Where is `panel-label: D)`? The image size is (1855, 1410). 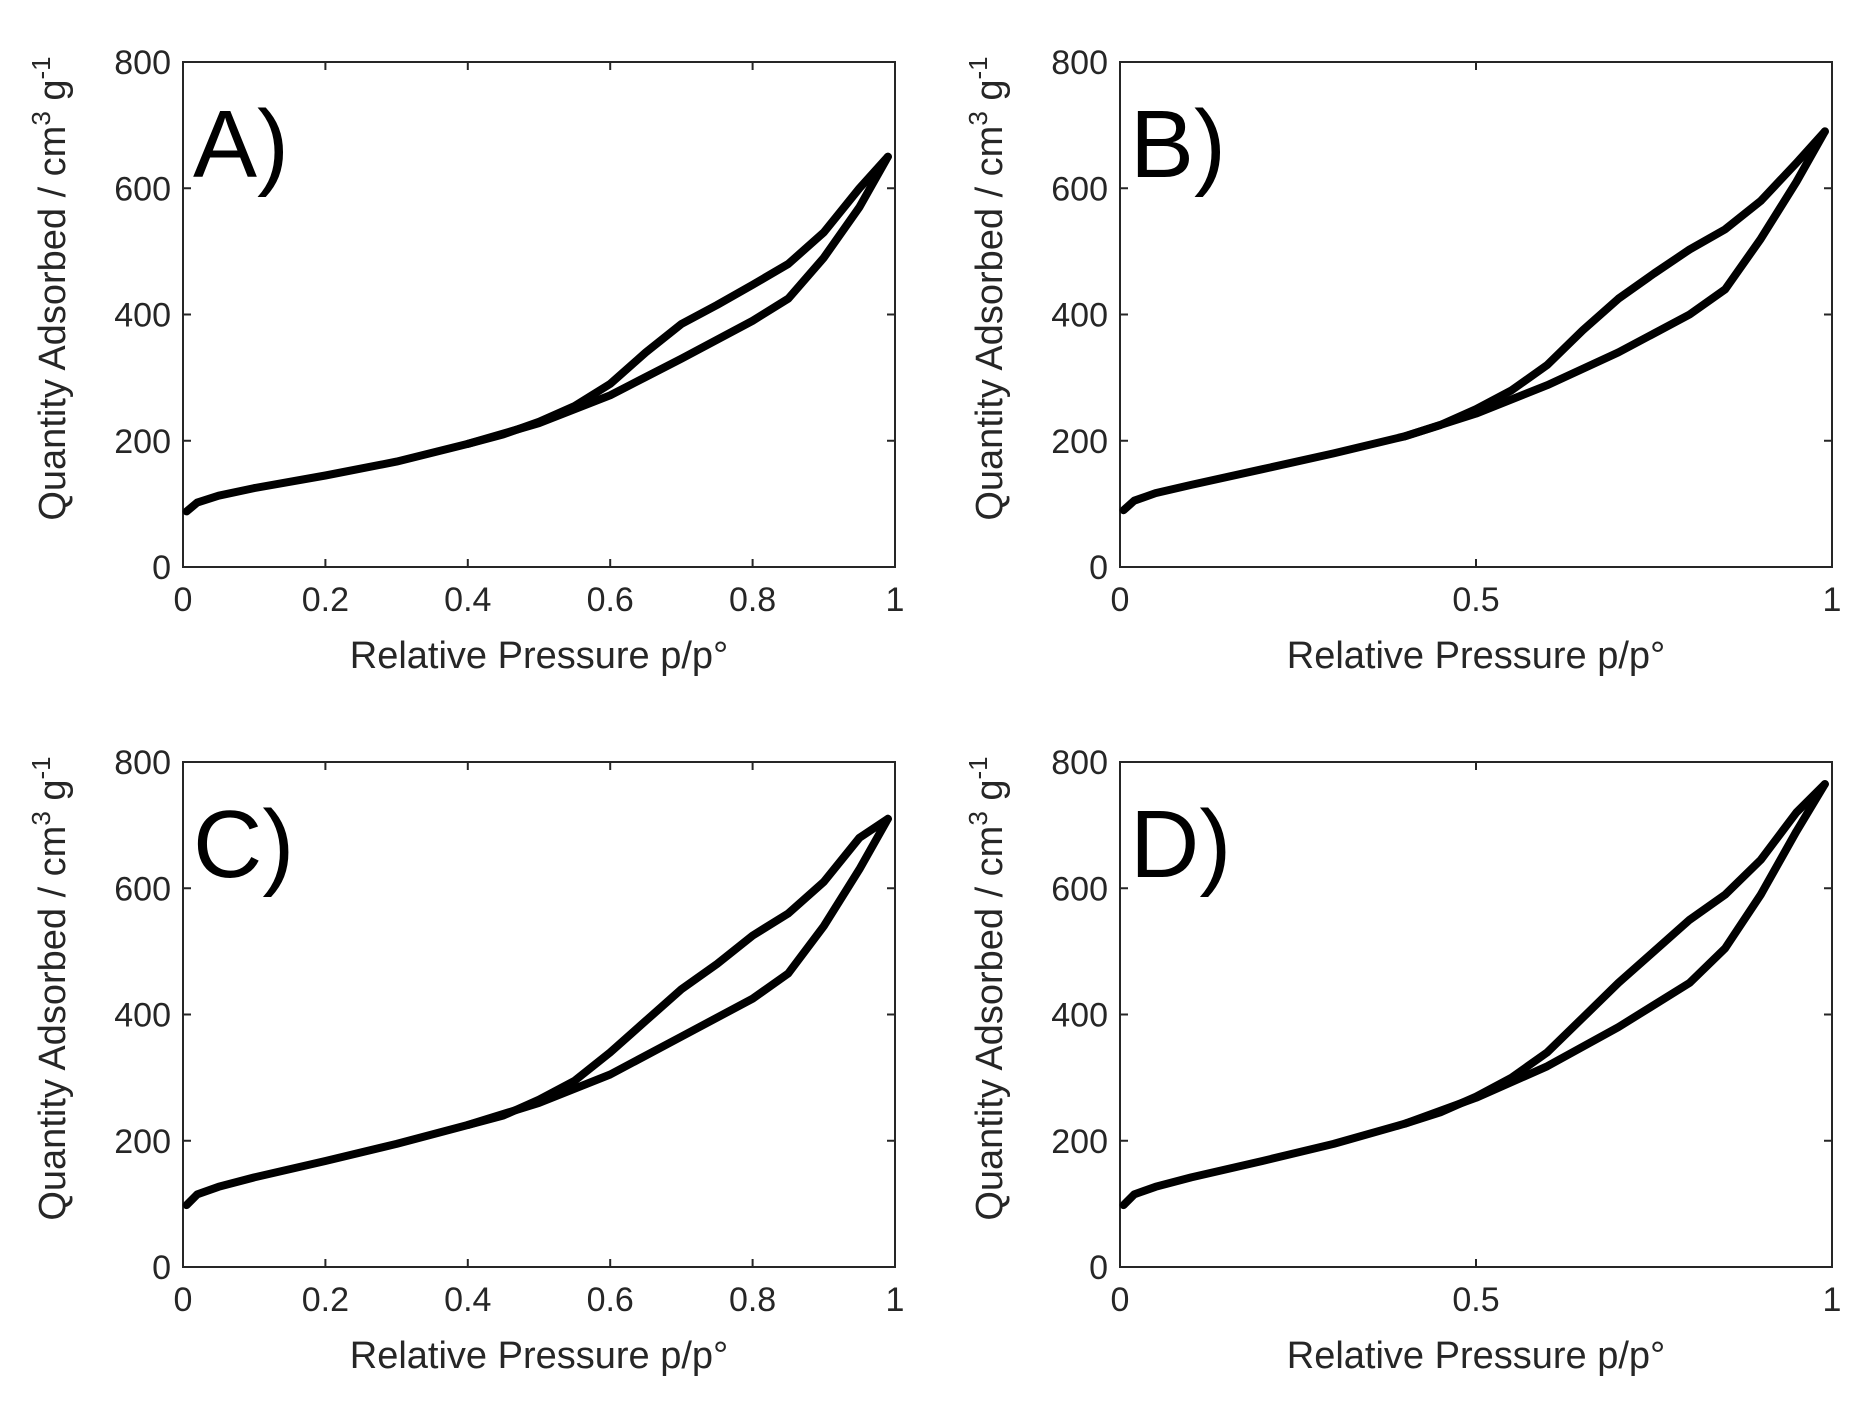
panel-label: D) is located at coordinates (1180, 844).